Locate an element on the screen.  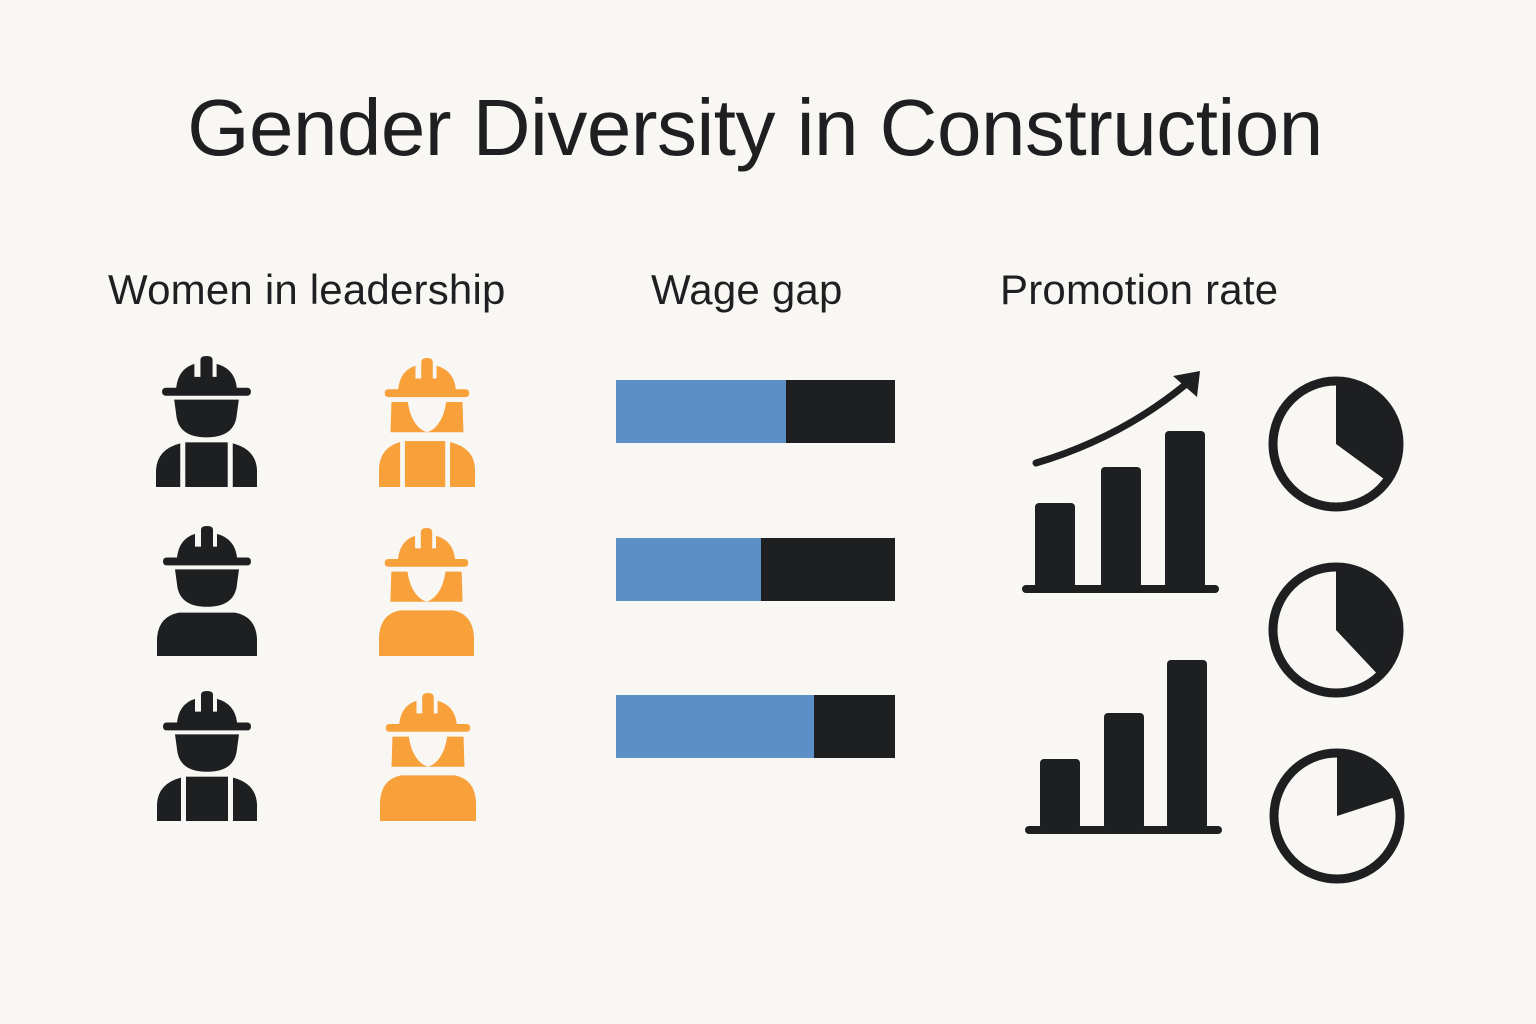
section-heading-wage-gap: Wage gap is located at coordinates (747, 289).